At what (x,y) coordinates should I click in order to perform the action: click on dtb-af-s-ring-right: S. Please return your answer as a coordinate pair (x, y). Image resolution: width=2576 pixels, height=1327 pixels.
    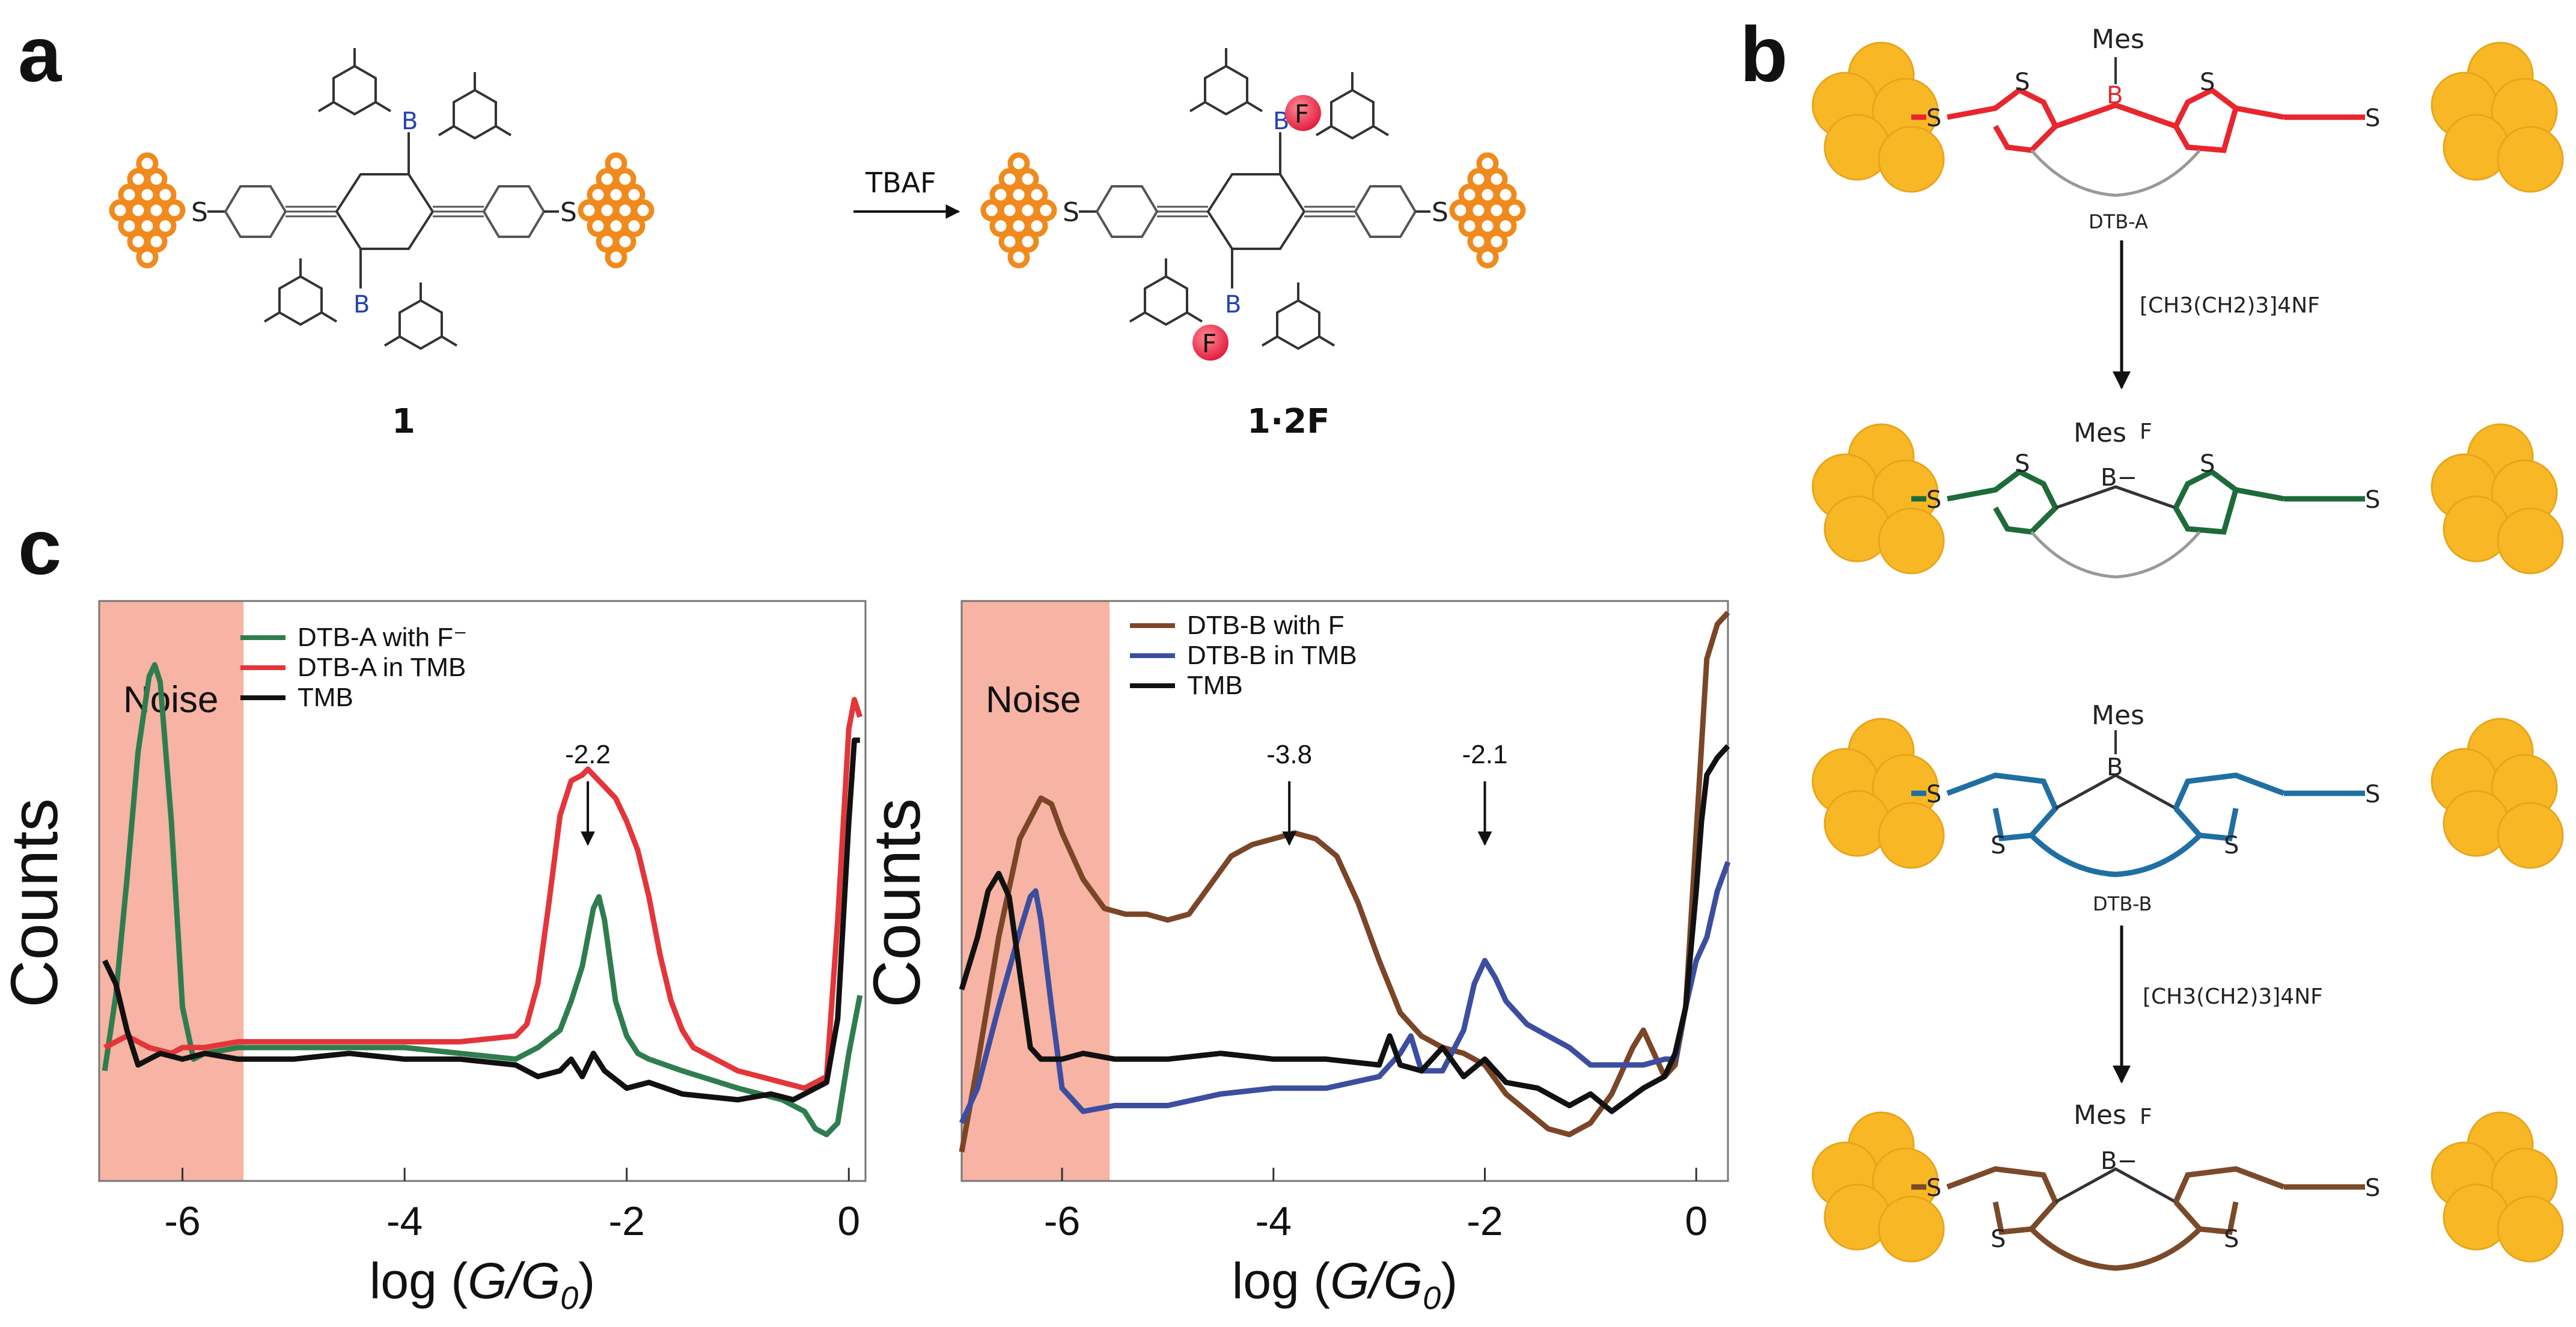
    Looking at the image, I should click on (2207, 464).